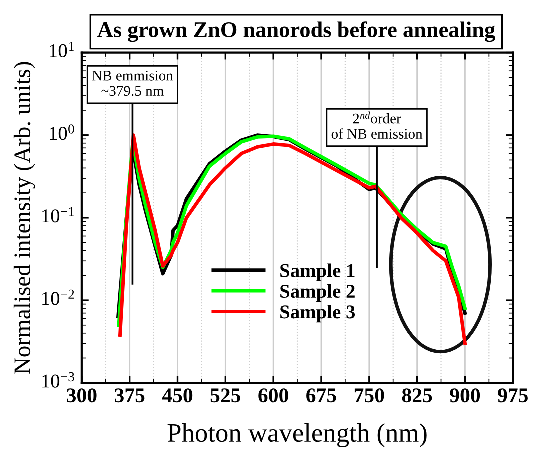  Describe the element at coordinates (62, 132) in the screenshot. I see `y-tick-label: 10$^{0}$` at that location.